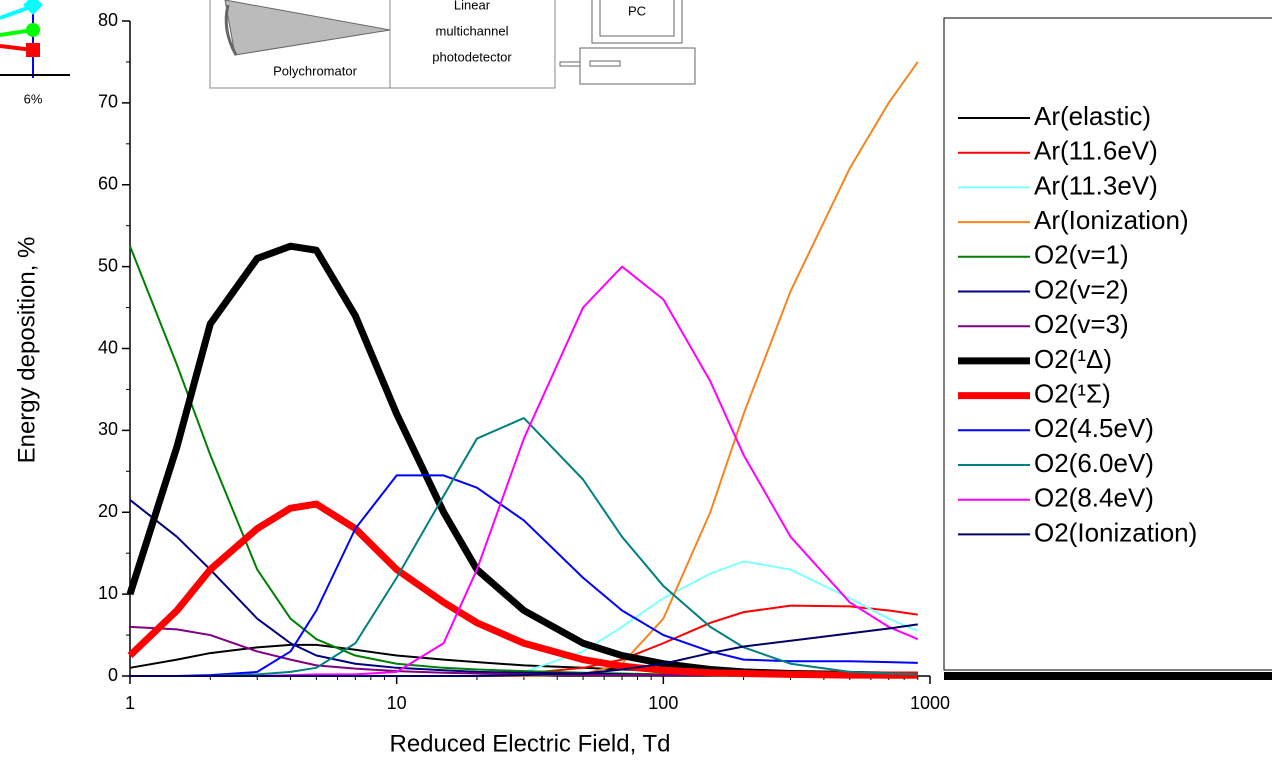 The height and width of the screenshot is (769, 1272). Describe the element at coordinates (472, 56) in the screenshot. I see `inset-label: photodetector` at that location.